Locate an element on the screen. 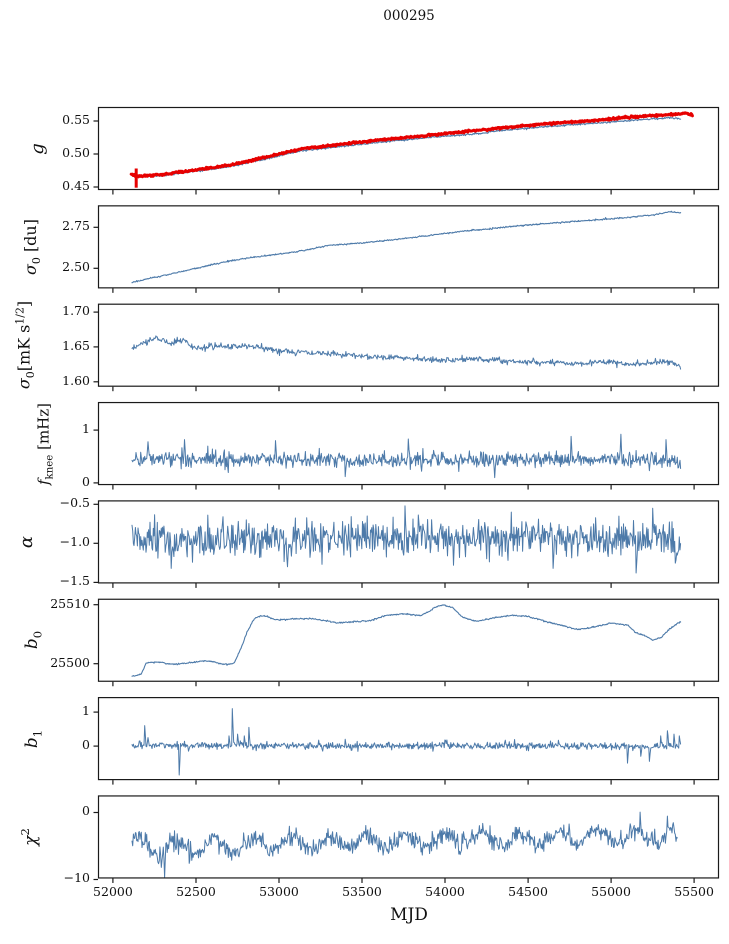 This screenshot has width=729, height=944. y-axis-label-sigma0_mK: σ0[mK s1/2] is located at coordinates (25, 345).